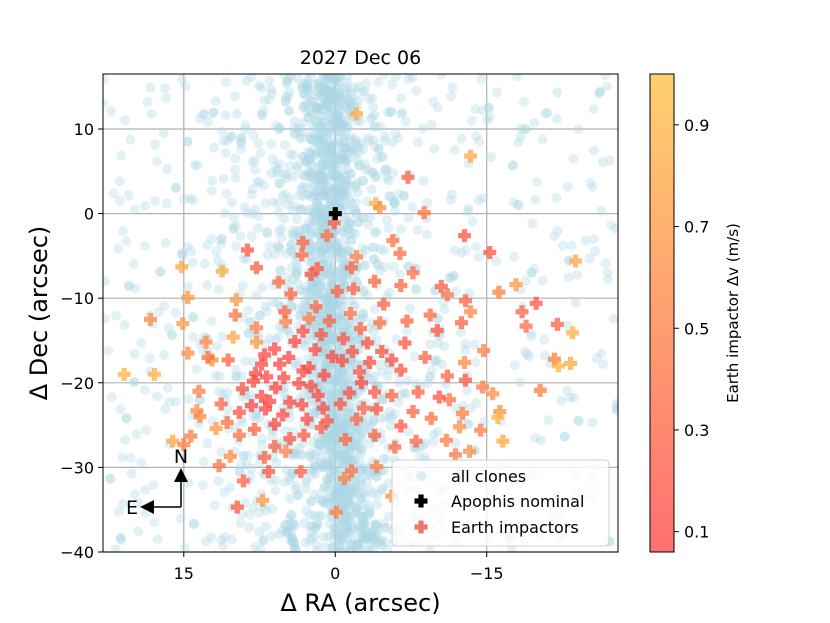 The width and height of the screenshot is (830, 623). I want to click on y-tick-label: 0, so click(89, 214).